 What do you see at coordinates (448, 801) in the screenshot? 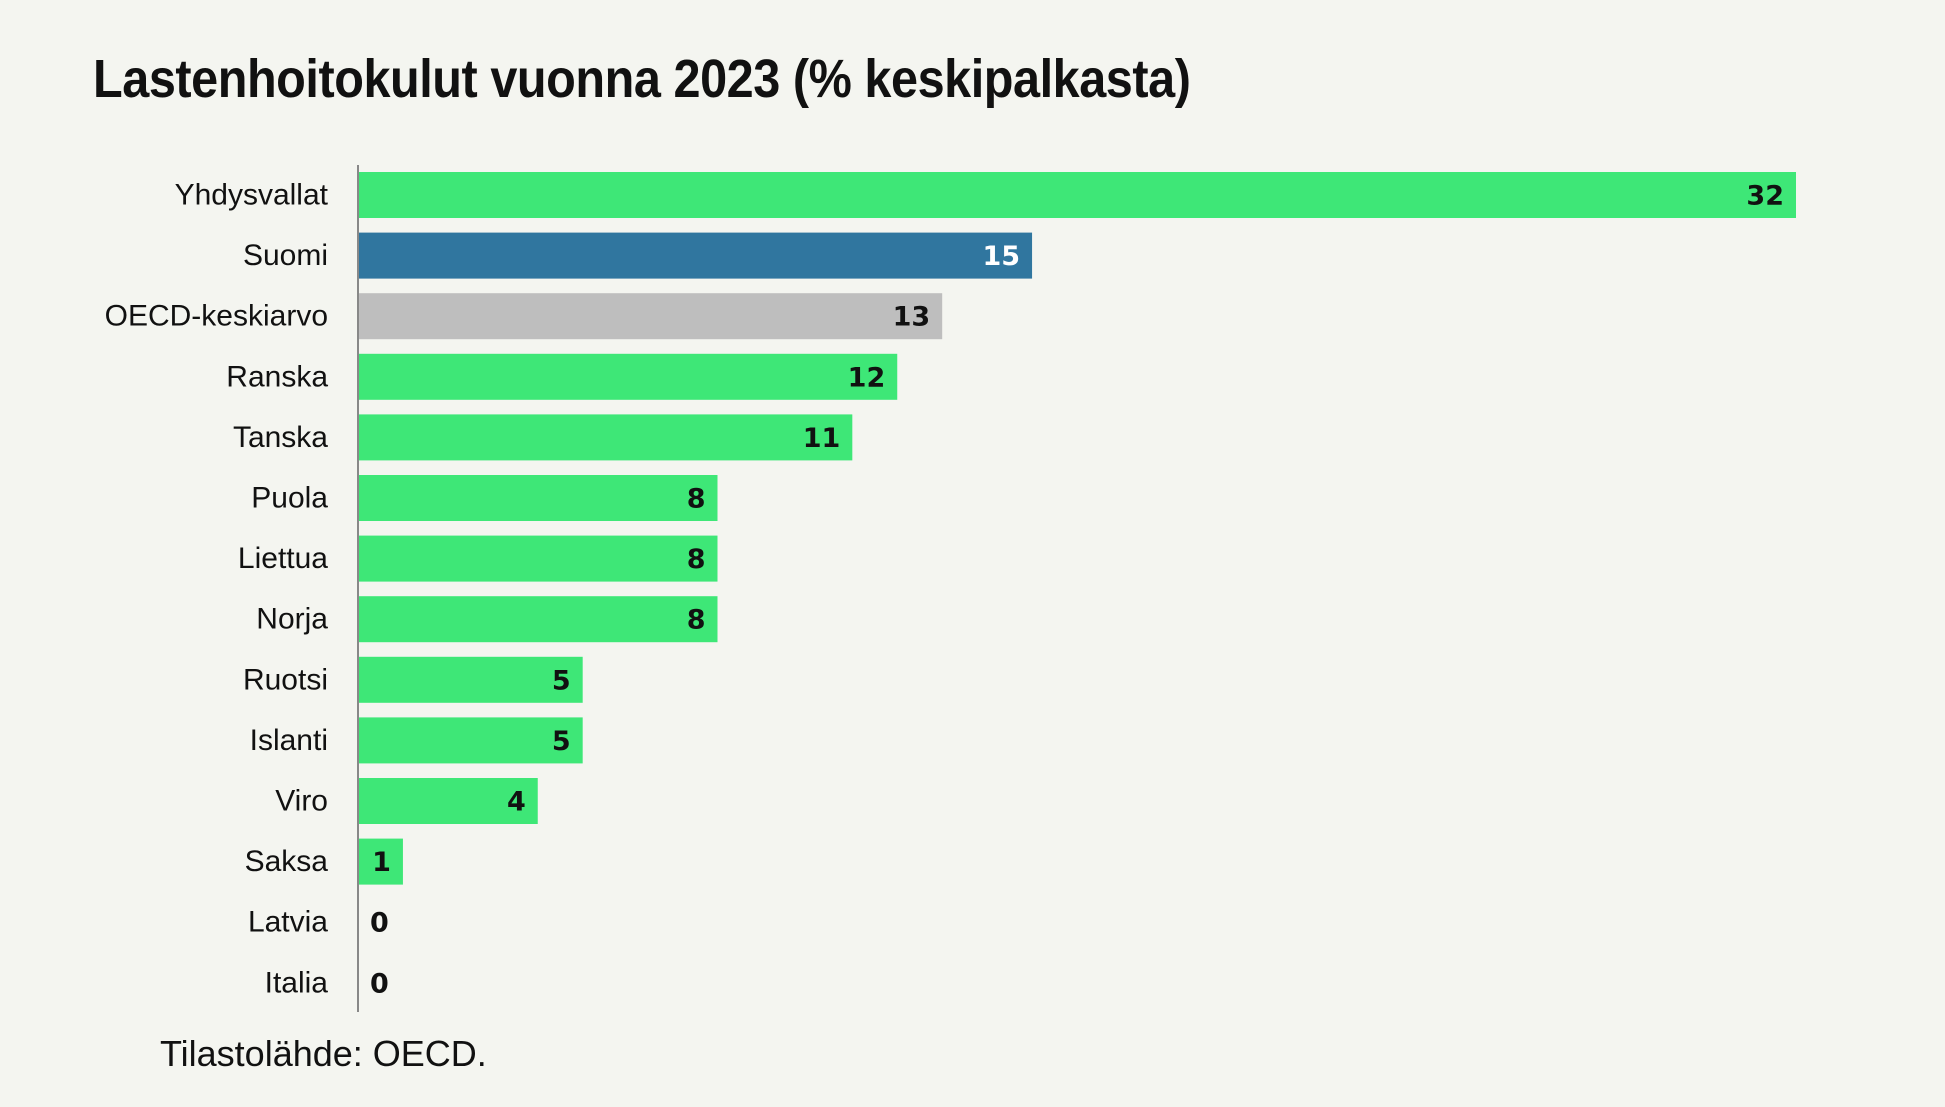
I see `bar-viro` at bounding box center [448, 801].